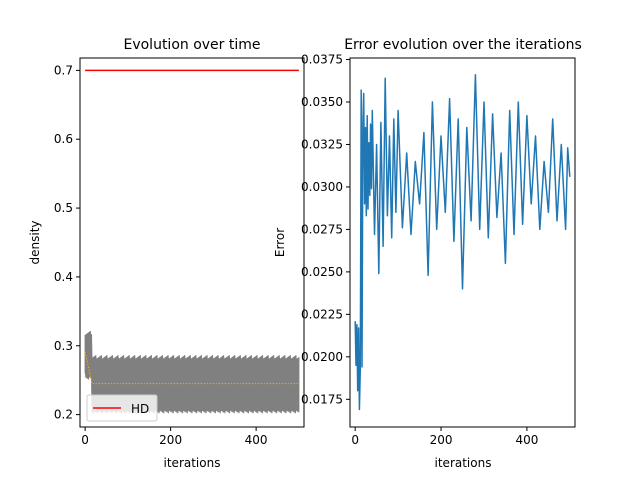 This screenshot has height=480, width=640. What do you see at coordinates (322, 314) in the screenshot?
I see `y-tick-label: 0.0225` at bounding box center [322, 314].